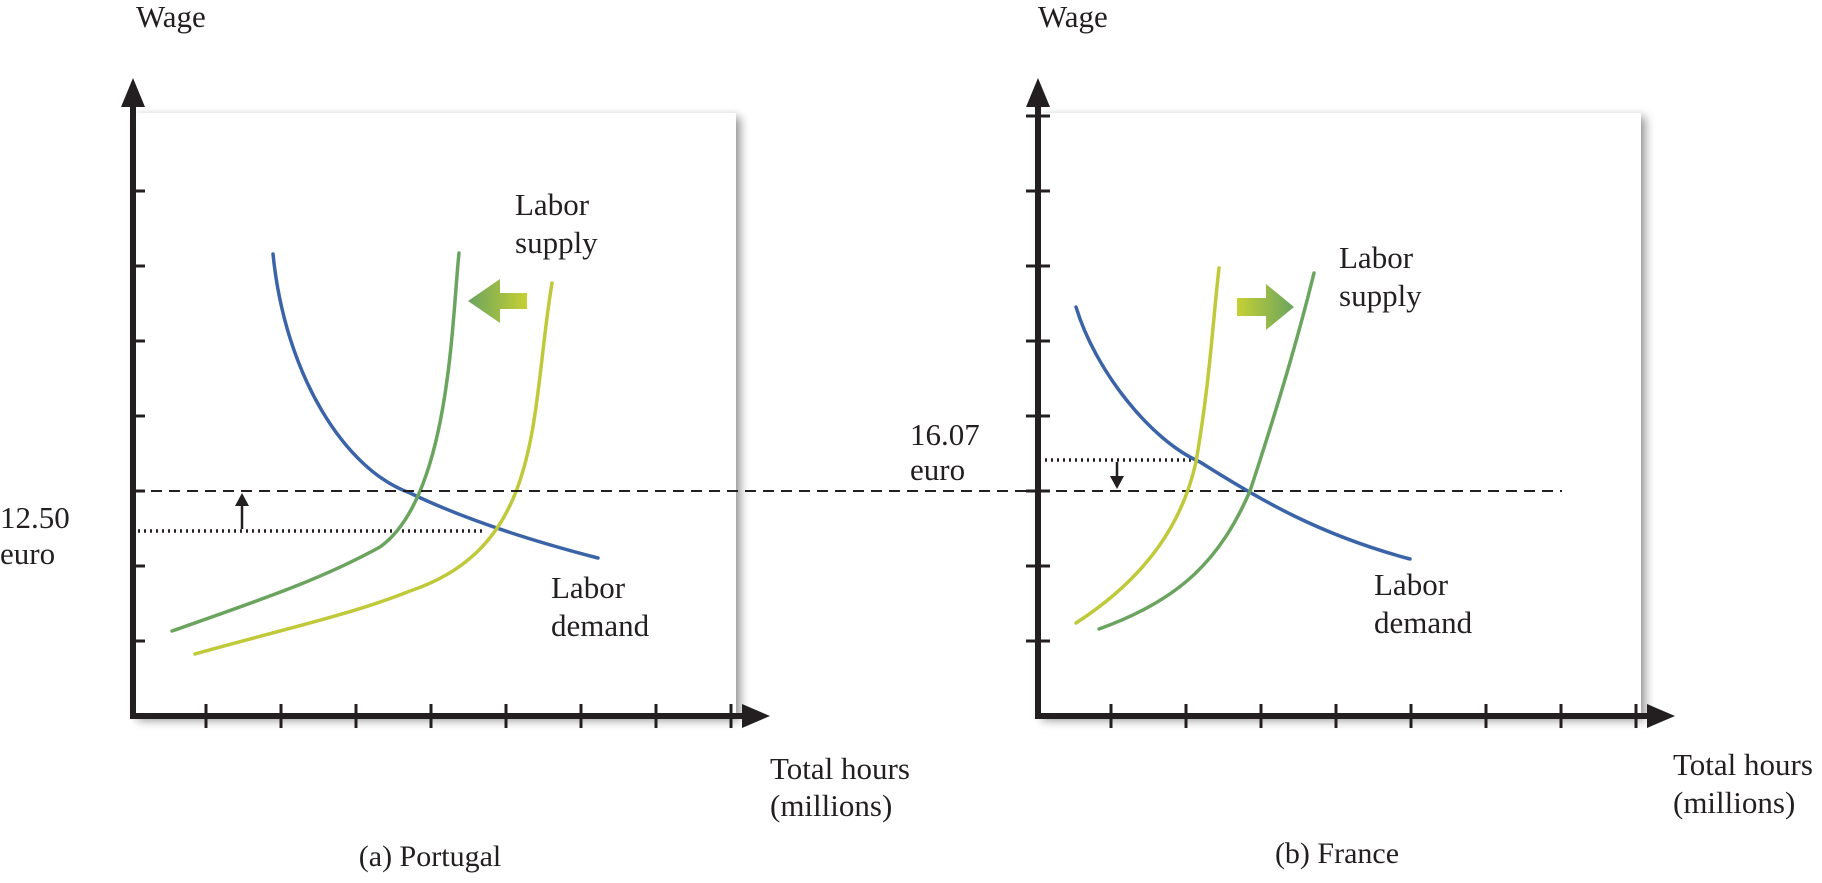  What do you see at coordinates (497, 301) in the screenshot?
I see `supply-shift-left-arrow-icon` at bounding box center [497, 301].